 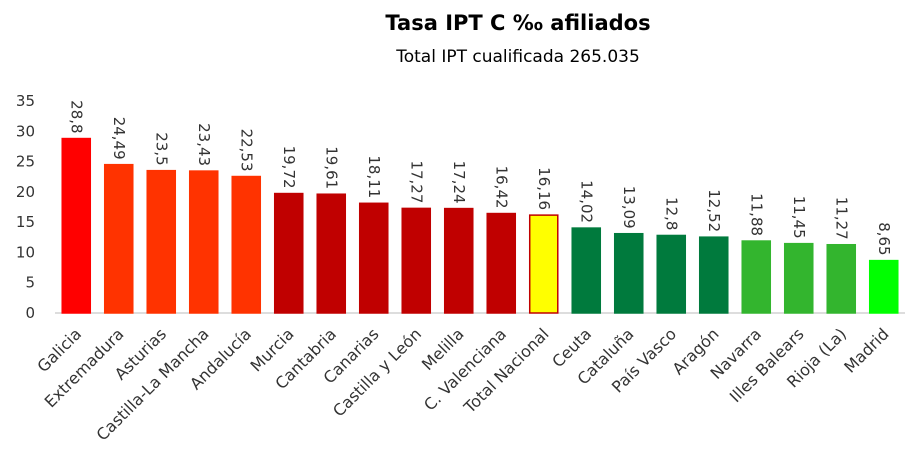 What do you see at coordinates (459, 182) in the screenshot?
I see `value-label: 17,24` at bounding box center [459, 182].